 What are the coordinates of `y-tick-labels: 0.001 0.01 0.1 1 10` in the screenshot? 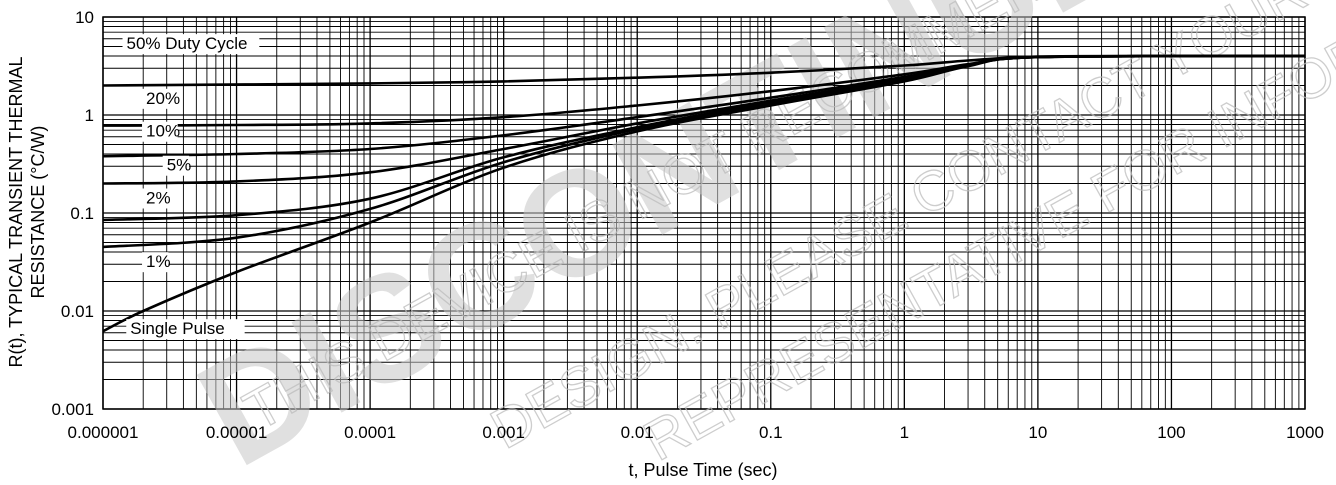 It's located at (72, 213).